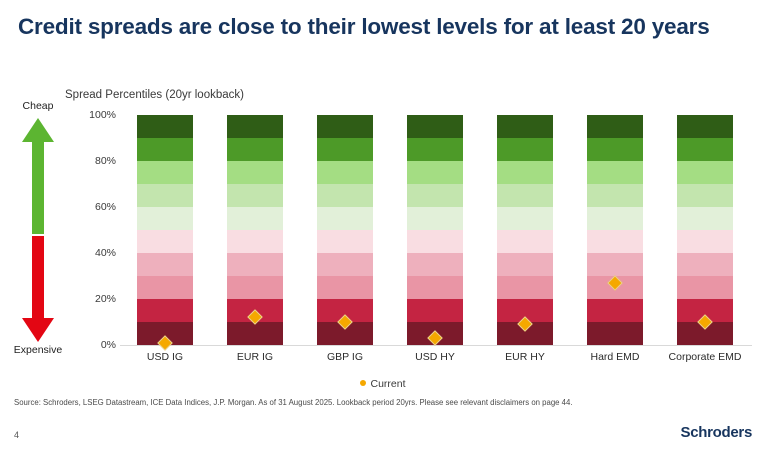  Describe the element at coordinates (105, 253) in the screenshot. I see `y-axis-tick-label: 40%` at that location.